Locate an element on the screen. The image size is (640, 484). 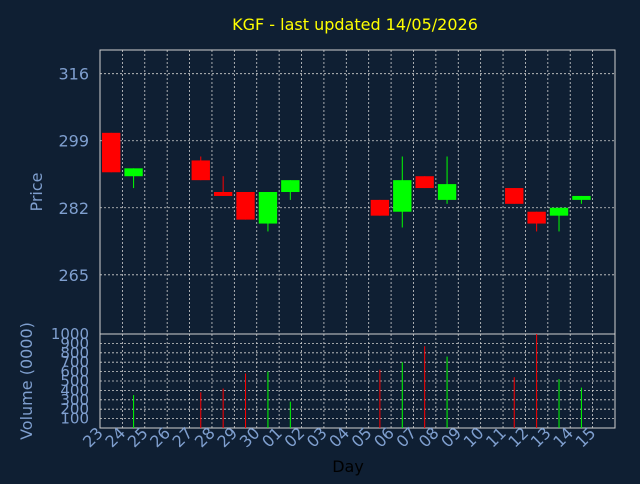
volume-tick-label: 200 is located at coordinates (74, 409).